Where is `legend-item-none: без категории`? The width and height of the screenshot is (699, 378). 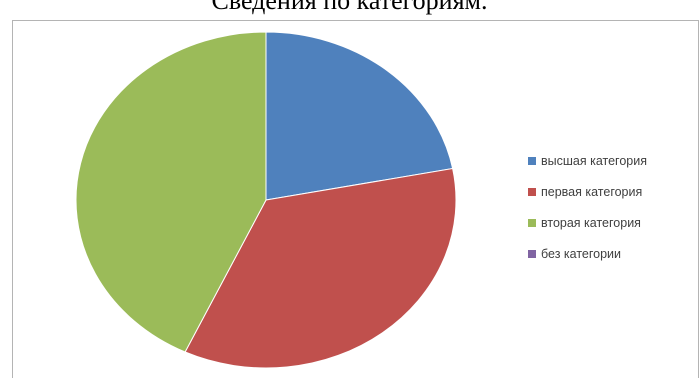 legend-item-none: без категории is located at coordinates (587, 253).